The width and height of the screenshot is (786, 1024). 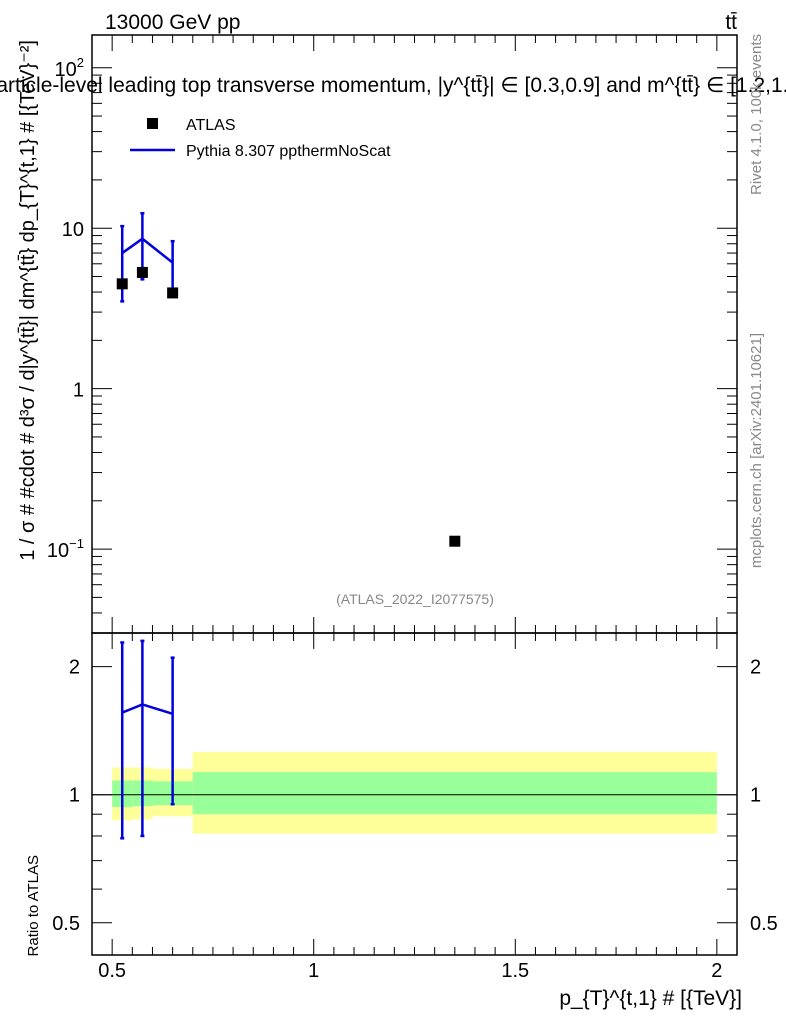 I want to click on legend-data-marker, so click(x=152, y=123).